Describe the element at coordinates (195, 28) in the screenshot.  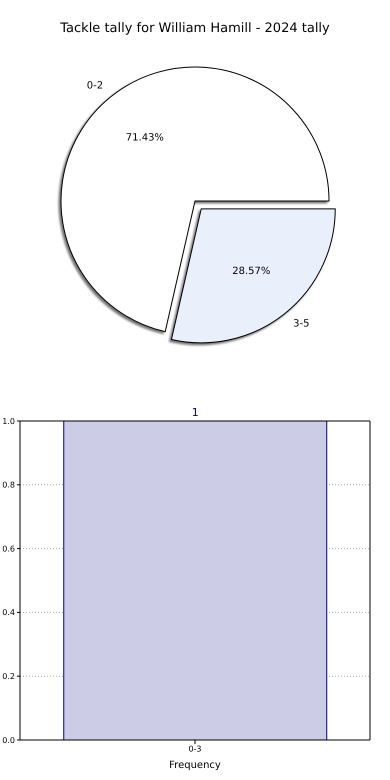
I see `chart-title: Tackle tally for William Hamill - 2024 tally` at that location.